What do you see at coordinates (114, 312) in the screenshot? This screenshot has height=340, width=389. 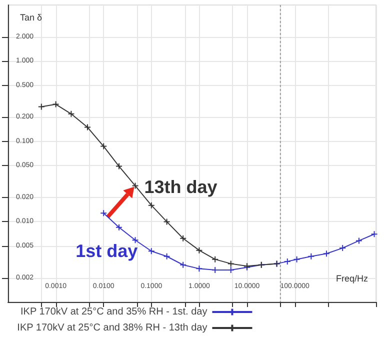 I see `legend-label: IKP 170kV at 25°C and 35% RH - 1st. day` at bounding box center [114, 312].